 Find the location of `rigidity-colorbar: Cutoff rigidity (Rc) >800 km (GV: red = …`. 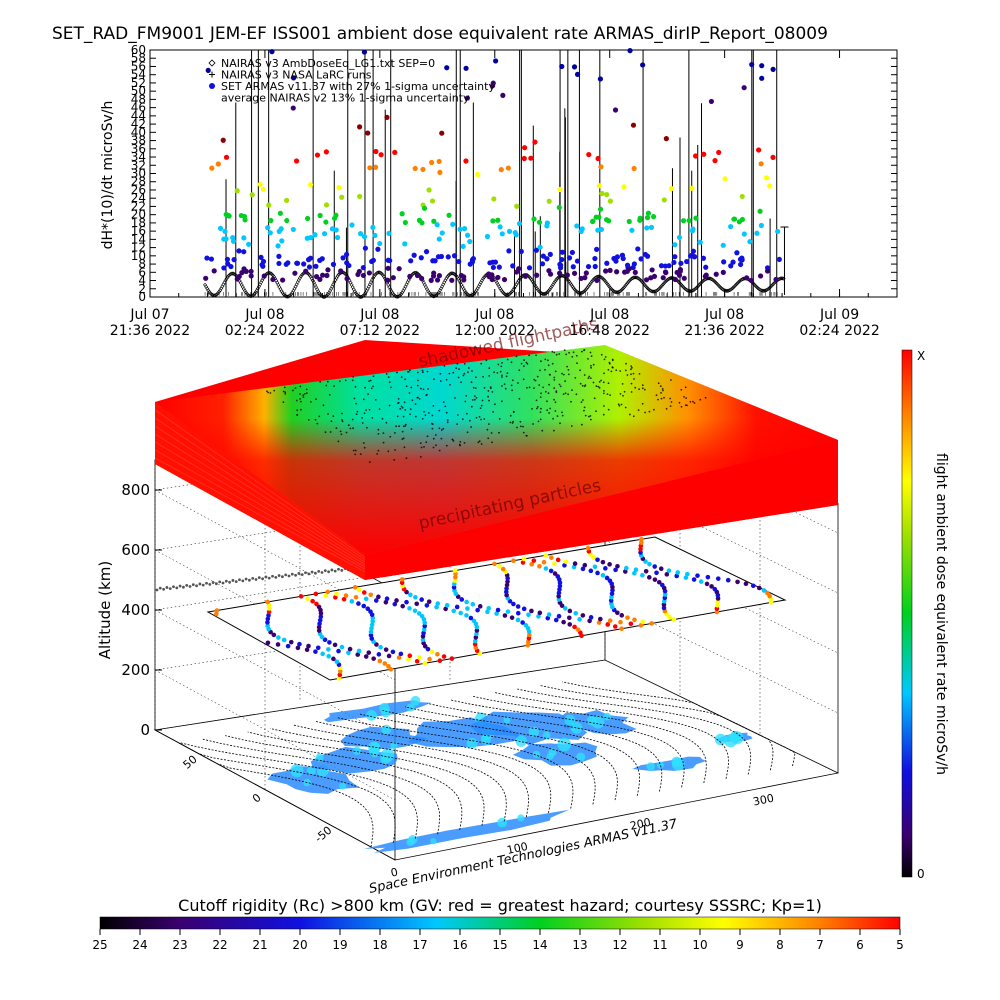

rigidity-colorbar: Cutoff rigidity (Rc) >800 km (GV: red = … is located at coordinates (497, 924).